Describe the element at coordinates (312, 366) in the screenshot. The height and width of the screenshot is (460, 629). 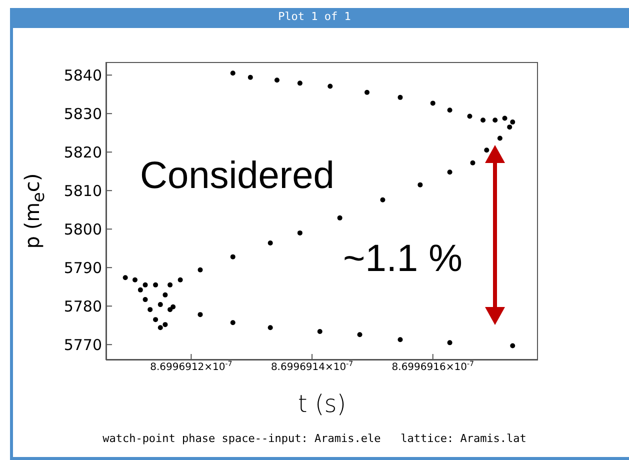
I see `x-tick-label: 8.6996914×10$^{-7}$` at that location.